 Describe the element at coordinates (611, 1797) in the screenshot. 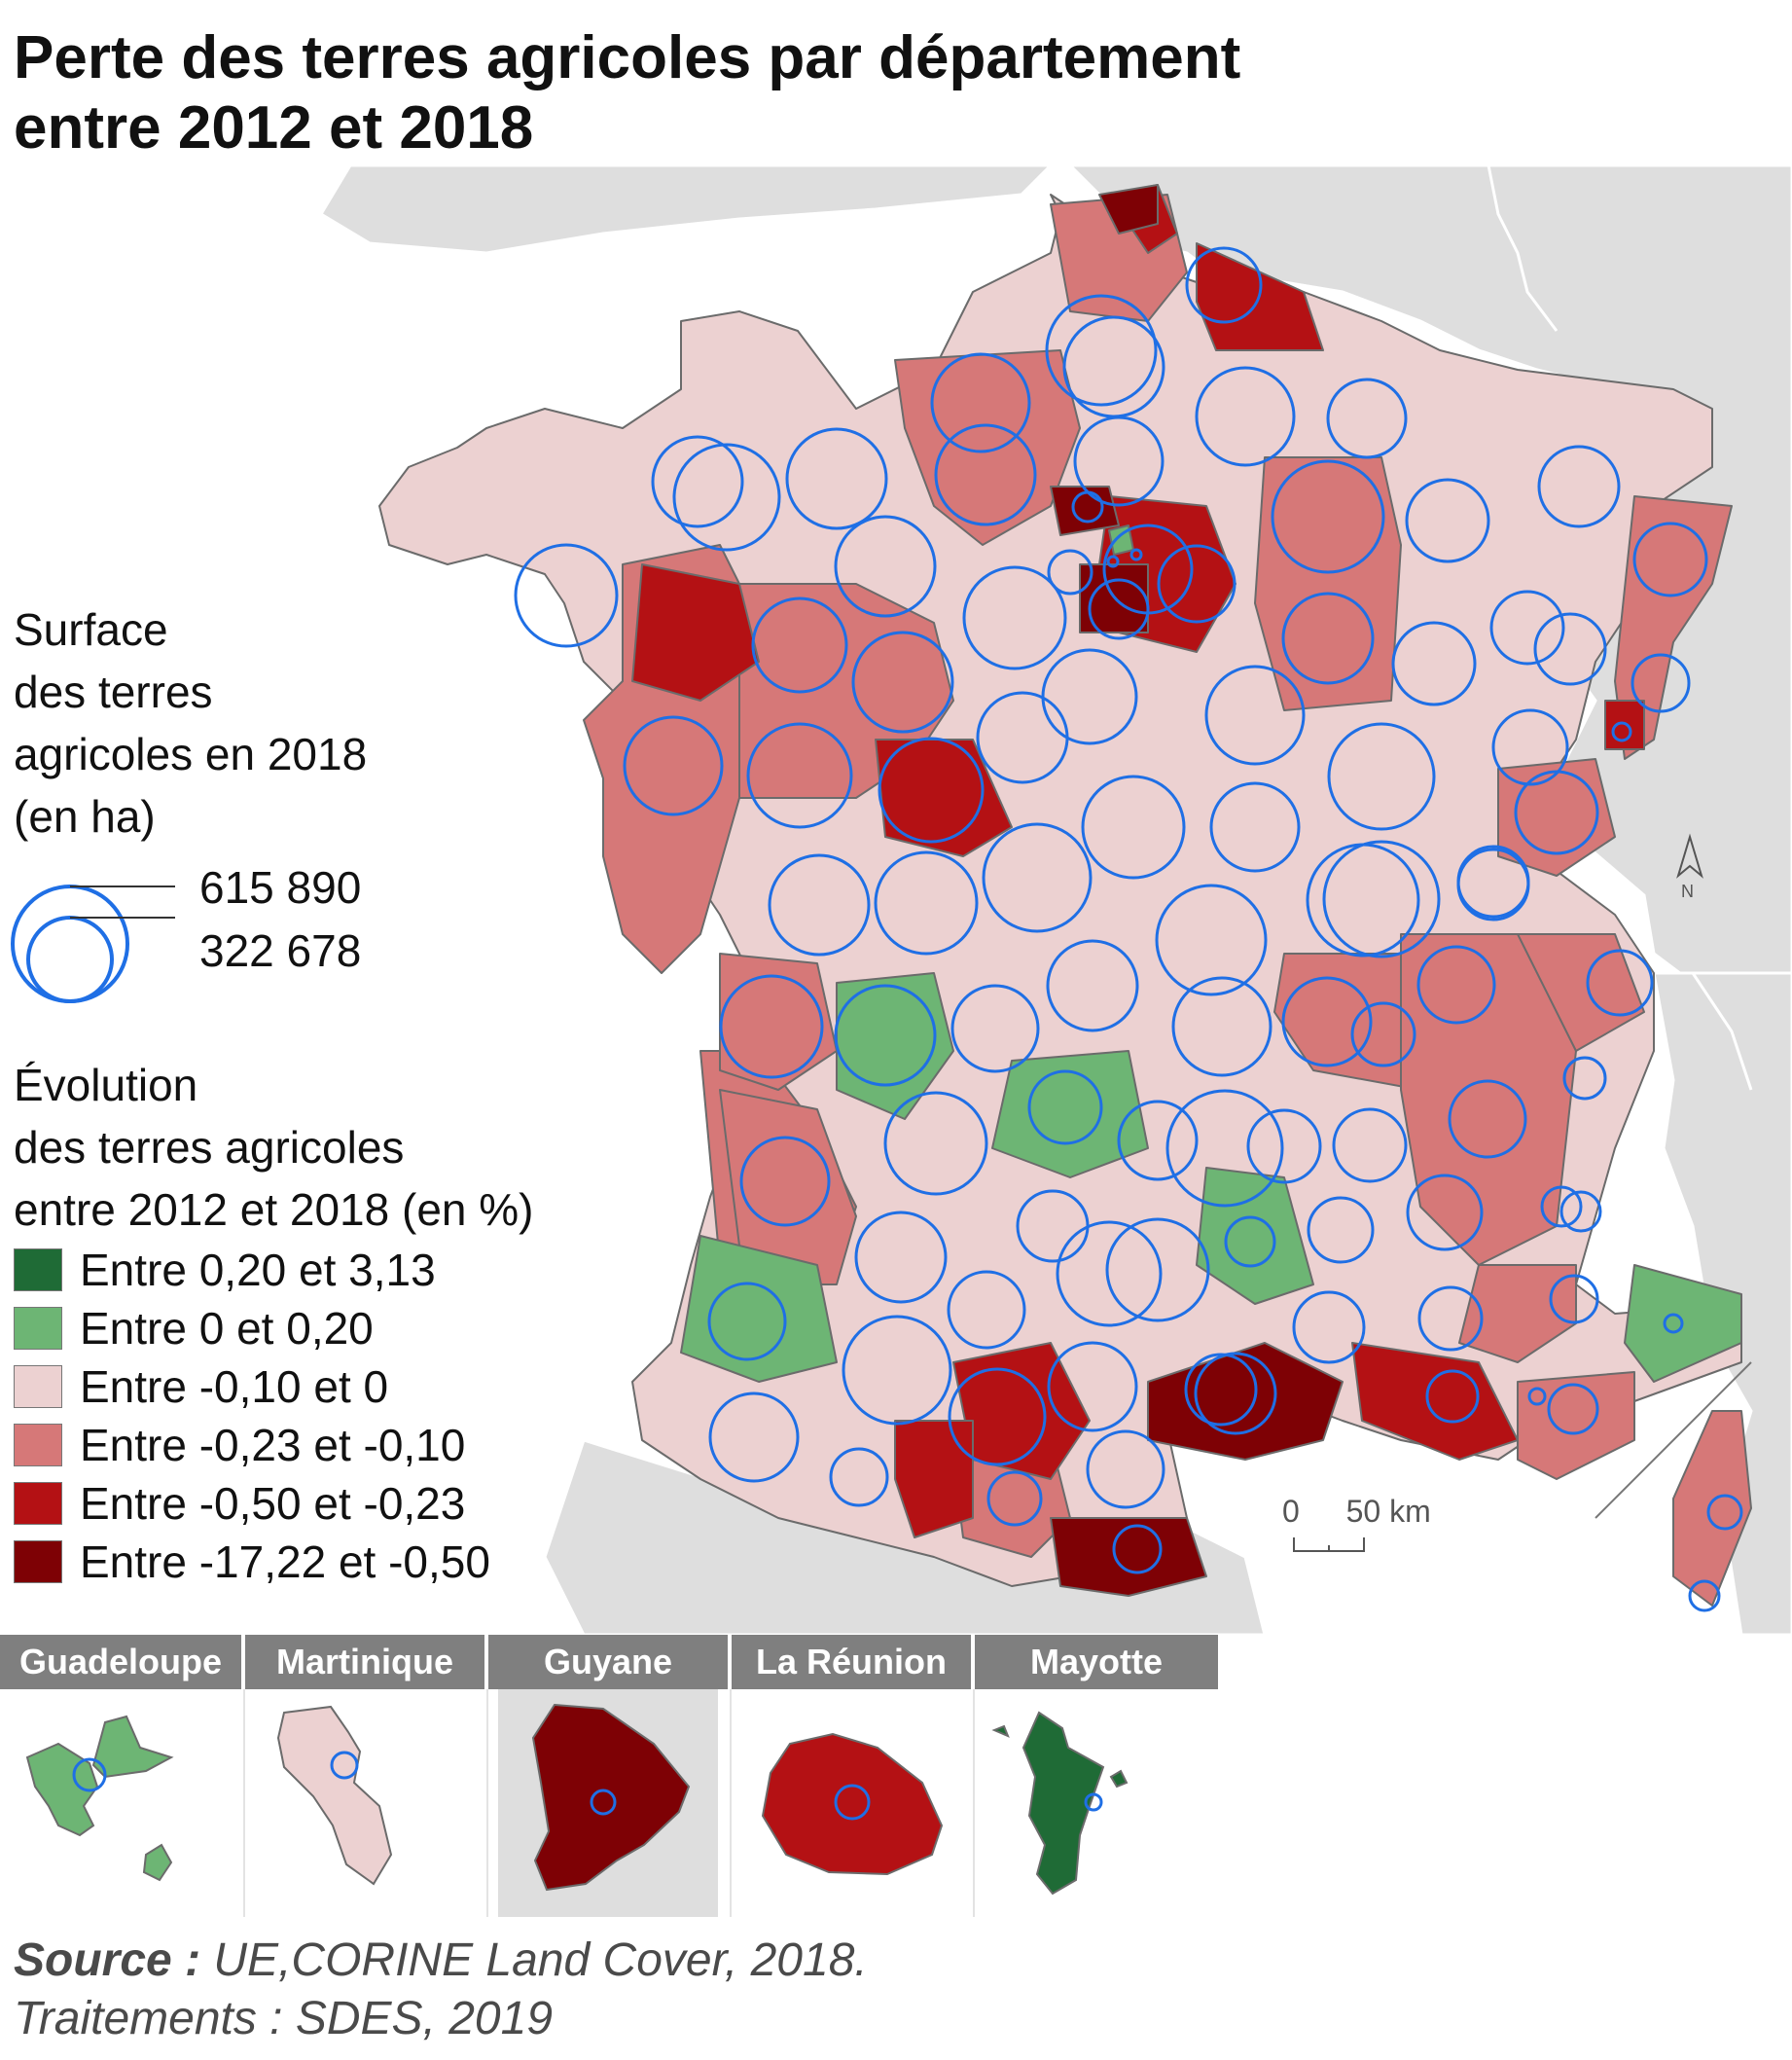

I see `guyane-shape` at that location.